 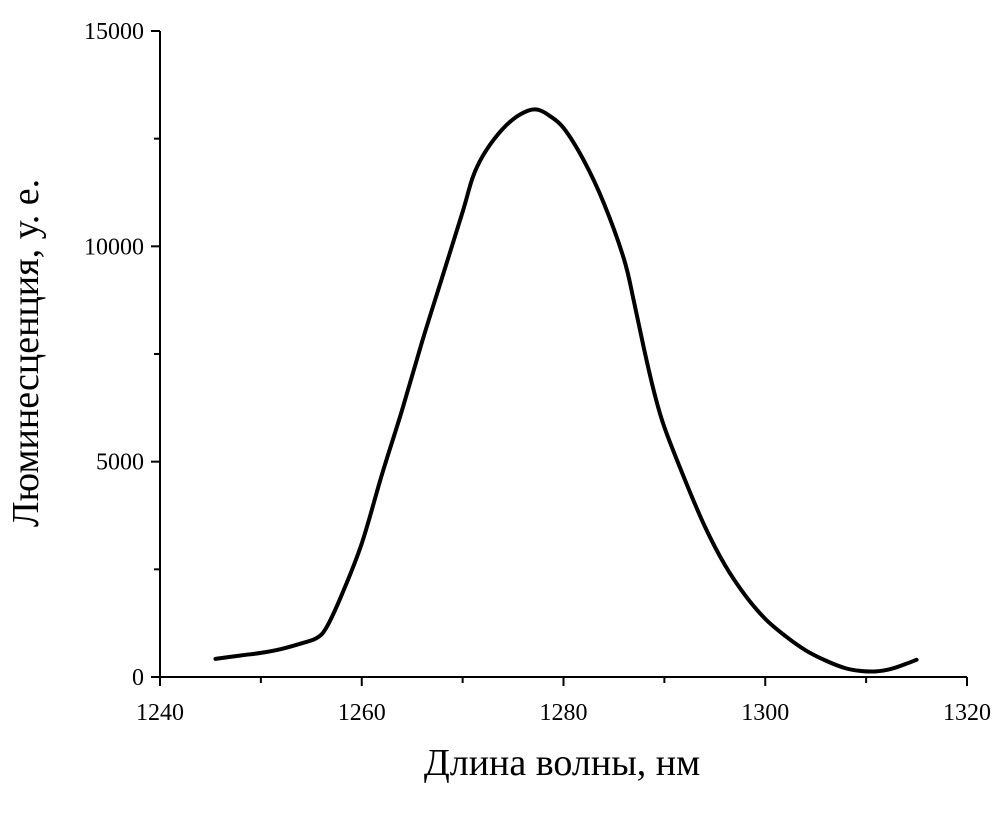 I want to click on y-axis-title: Люминесценция, у. е., so click(x=26, y=353).